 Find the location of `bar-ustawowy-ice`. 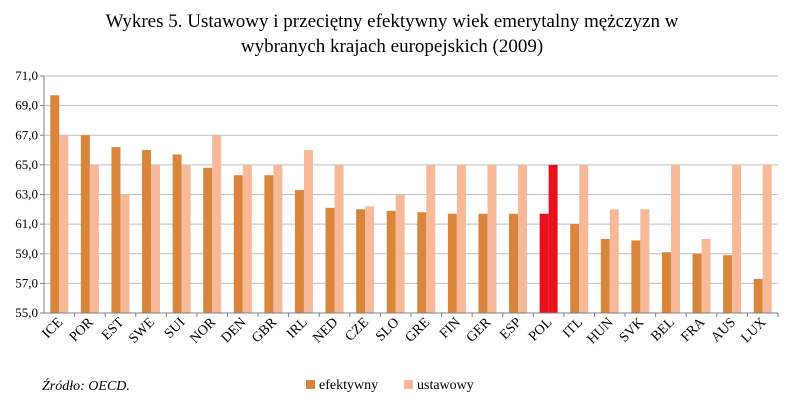

bar-ustawowy-ice is located at coordinates (64, 224).